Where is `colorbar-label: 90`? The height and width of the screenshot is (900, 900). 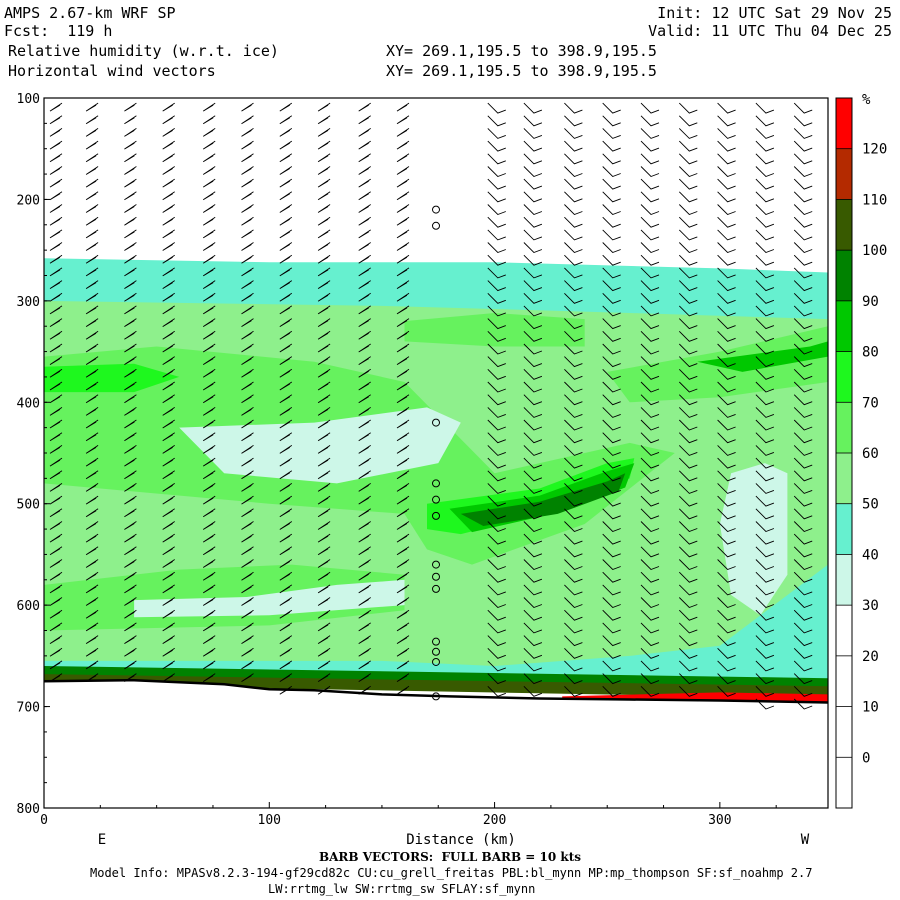 colorbar-label: 90 is located at coordinates (870, 302).